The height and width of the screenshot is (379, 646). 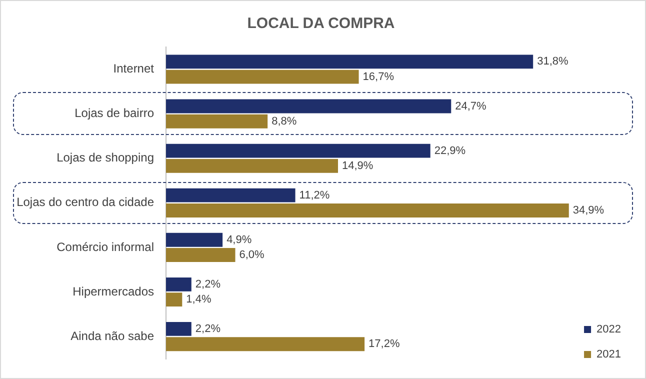 What do you see at coordinates (378, 76) in the screenshot?
I see `data-label: 16,7%` at bounding box center [378, 76].